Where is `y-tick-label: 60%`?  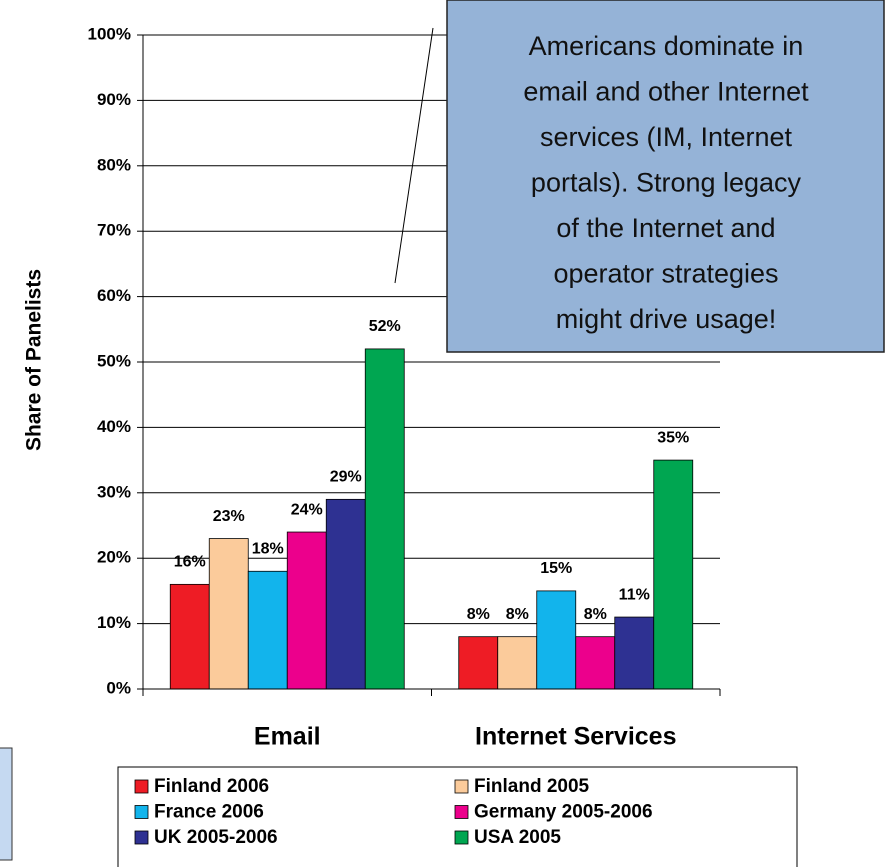
y-tick-label: 60% is located at coordinates (114, 295).